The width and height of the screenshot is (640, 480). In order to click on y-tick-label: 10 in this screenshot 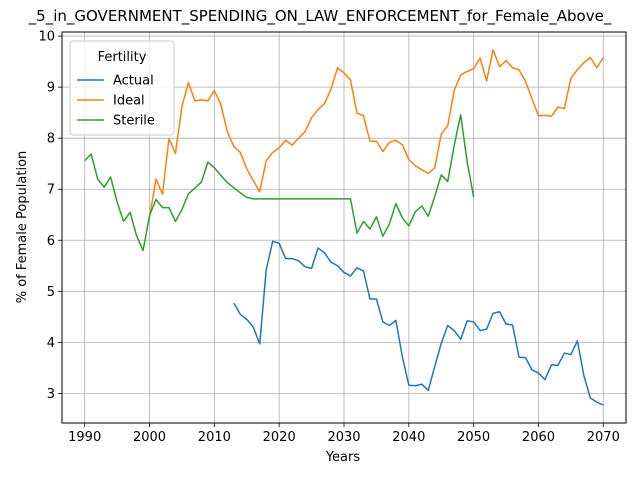, I will do `click(46, 37)`.